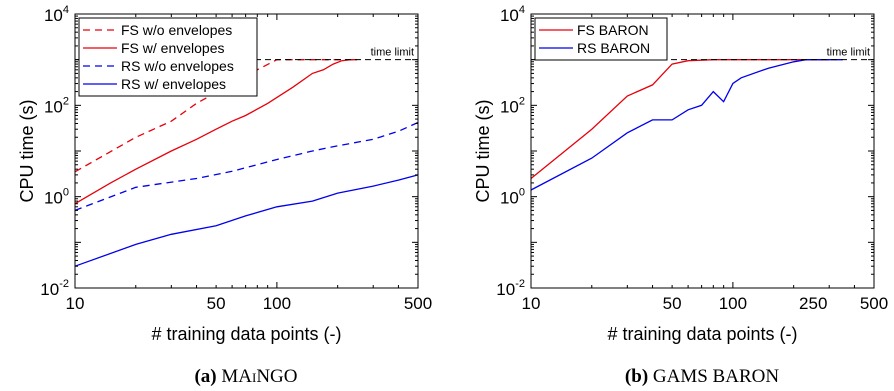  Describe the element at coordinates (848, 53) in the screenshot. I see `time-limit-label-b: time limit` at that location.